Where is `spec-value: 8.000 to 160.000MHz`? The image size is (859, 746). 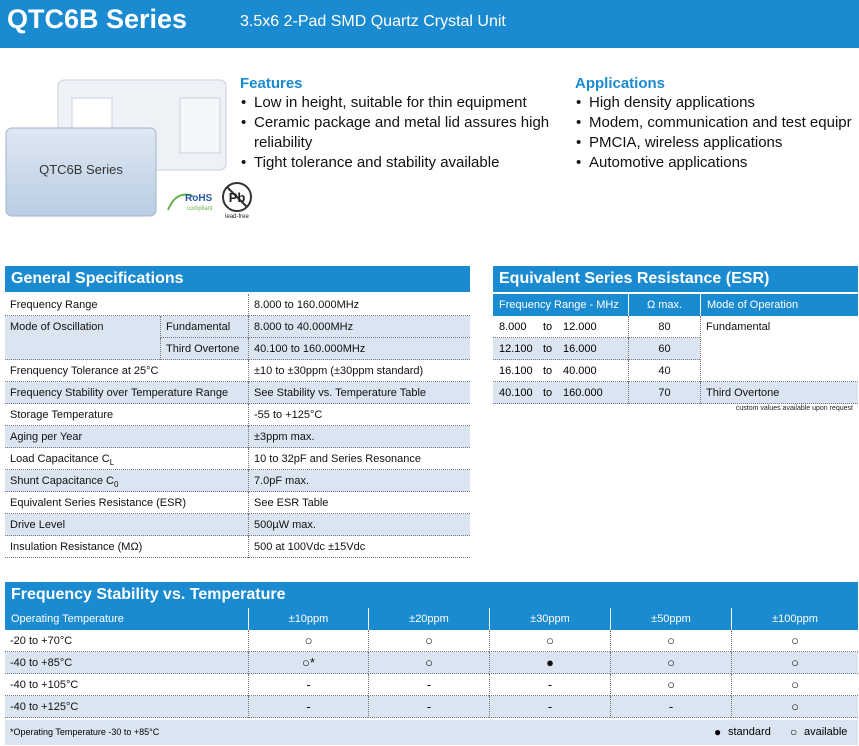
spec-value: 8.000 to 160.000MHz is located at coordinates (359, 305).